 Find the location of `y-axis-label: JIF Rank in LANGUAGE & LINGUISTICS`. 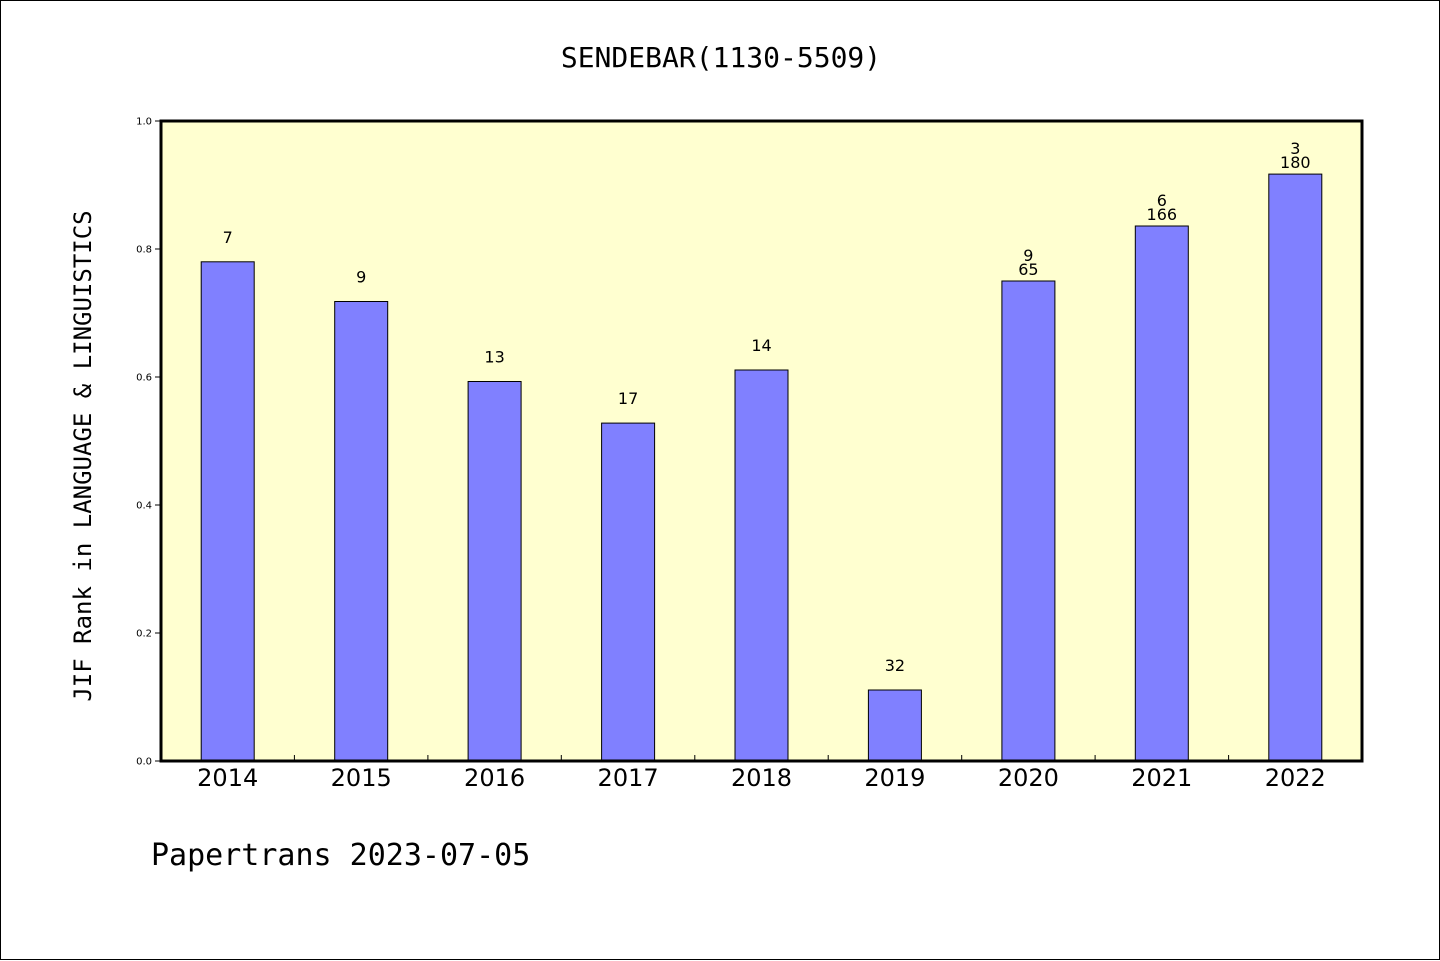

y-axis-label: JIF Rank in LANGUAGE & LINGUISTICS is located at coordinates (83, 455).